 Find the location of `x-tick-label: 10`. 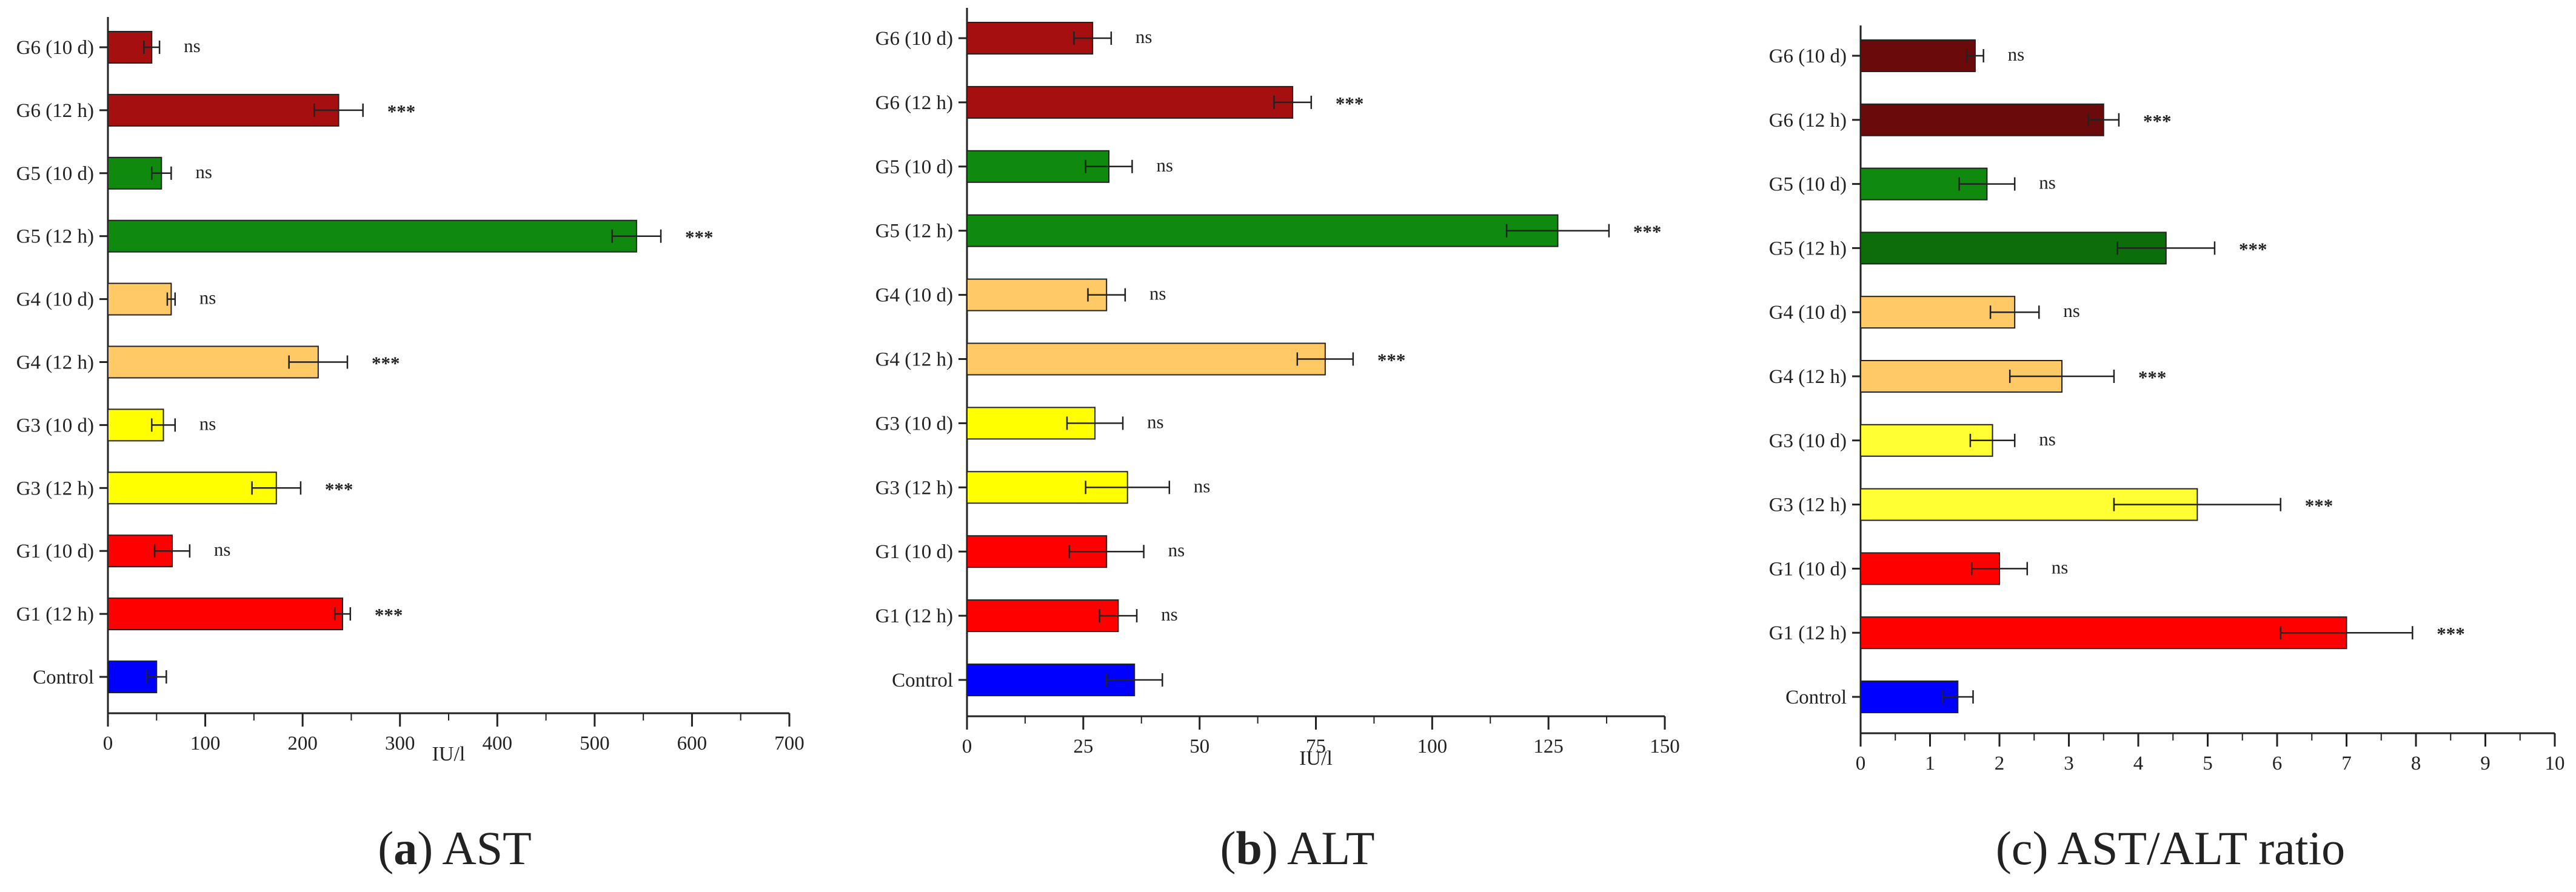

x-tick-label: 10 is located at coordinates (2555, 764).